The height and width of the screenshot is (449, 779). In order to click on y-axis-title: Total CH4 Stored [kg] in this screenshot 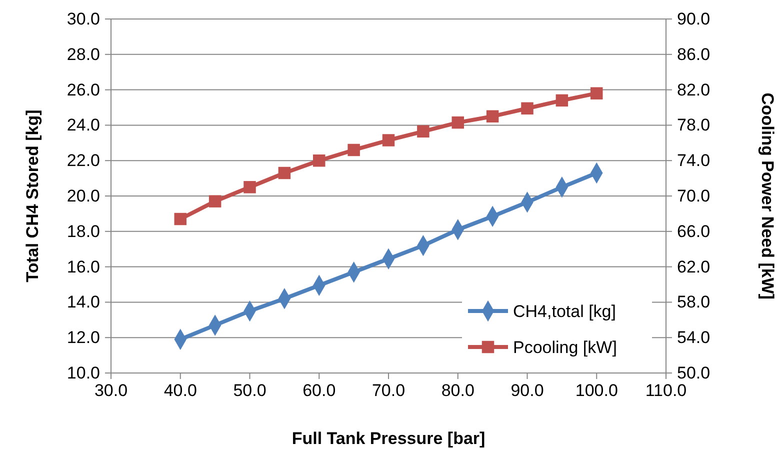, I will do `click(32, 196)`.